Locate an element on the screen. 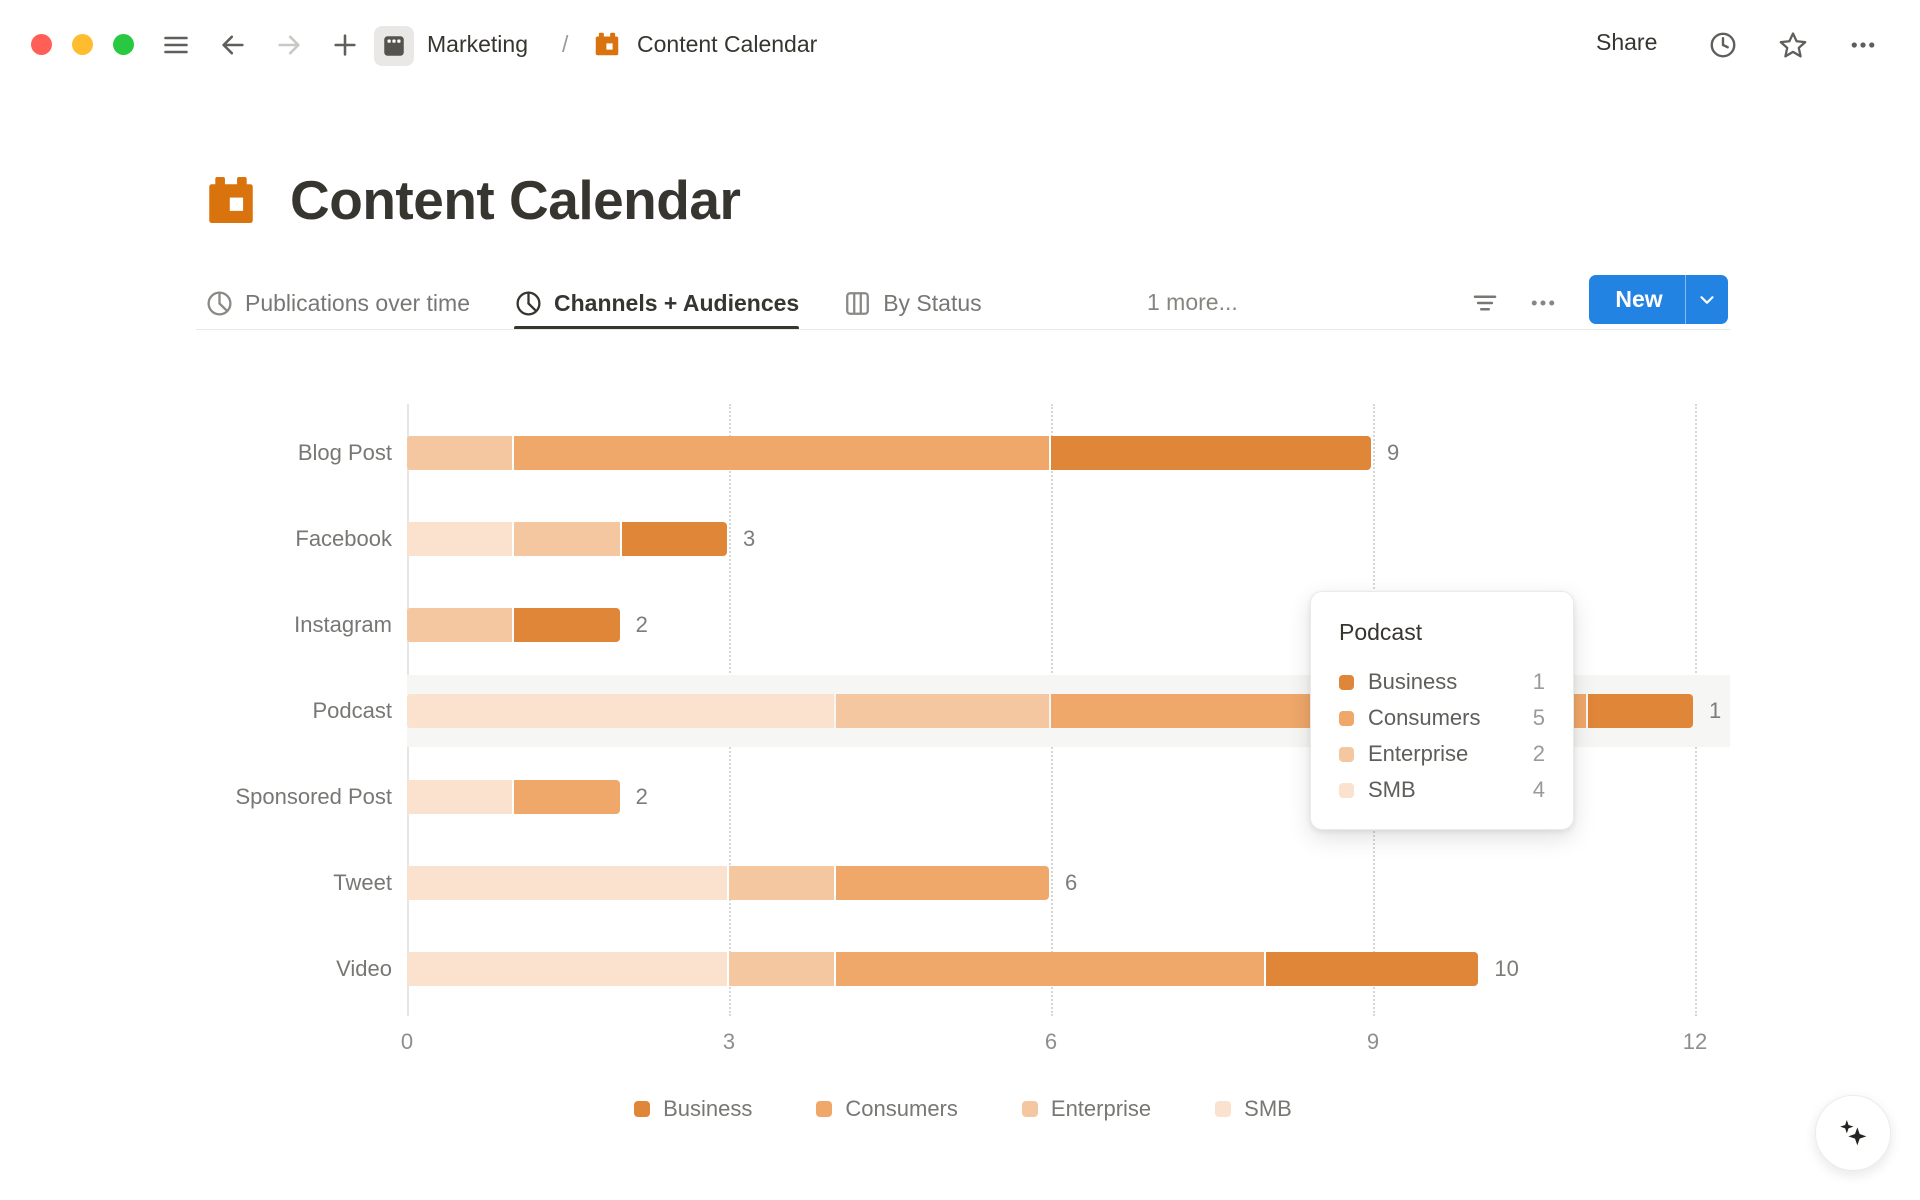  x-axis-tick-label: 9 is located at coordinates (1373, 1041).